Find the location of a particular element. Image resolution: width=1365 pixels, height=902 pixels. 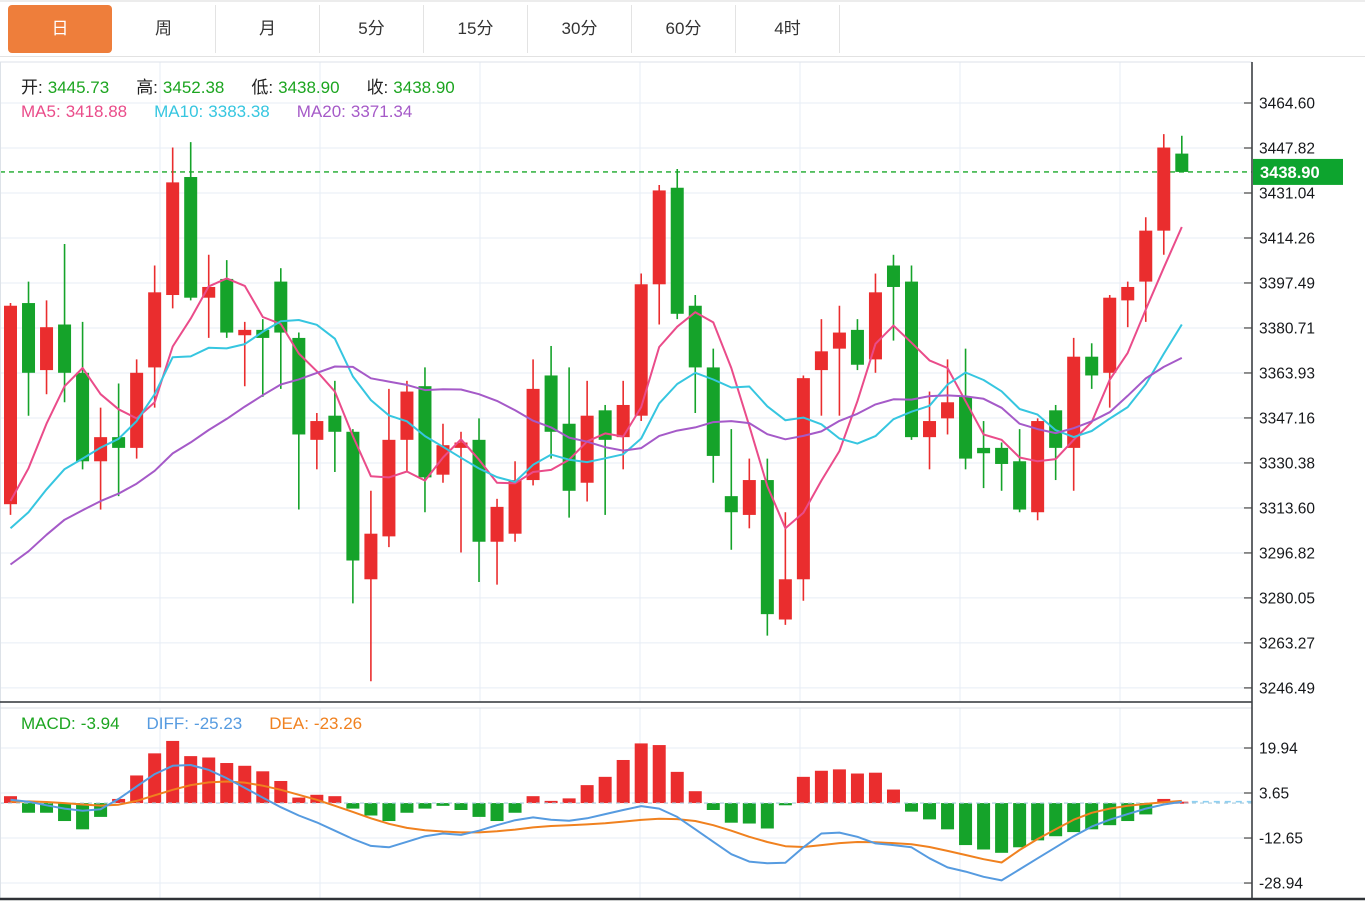

ma20-value: 3371.34 is located at coordinates (381, 111).